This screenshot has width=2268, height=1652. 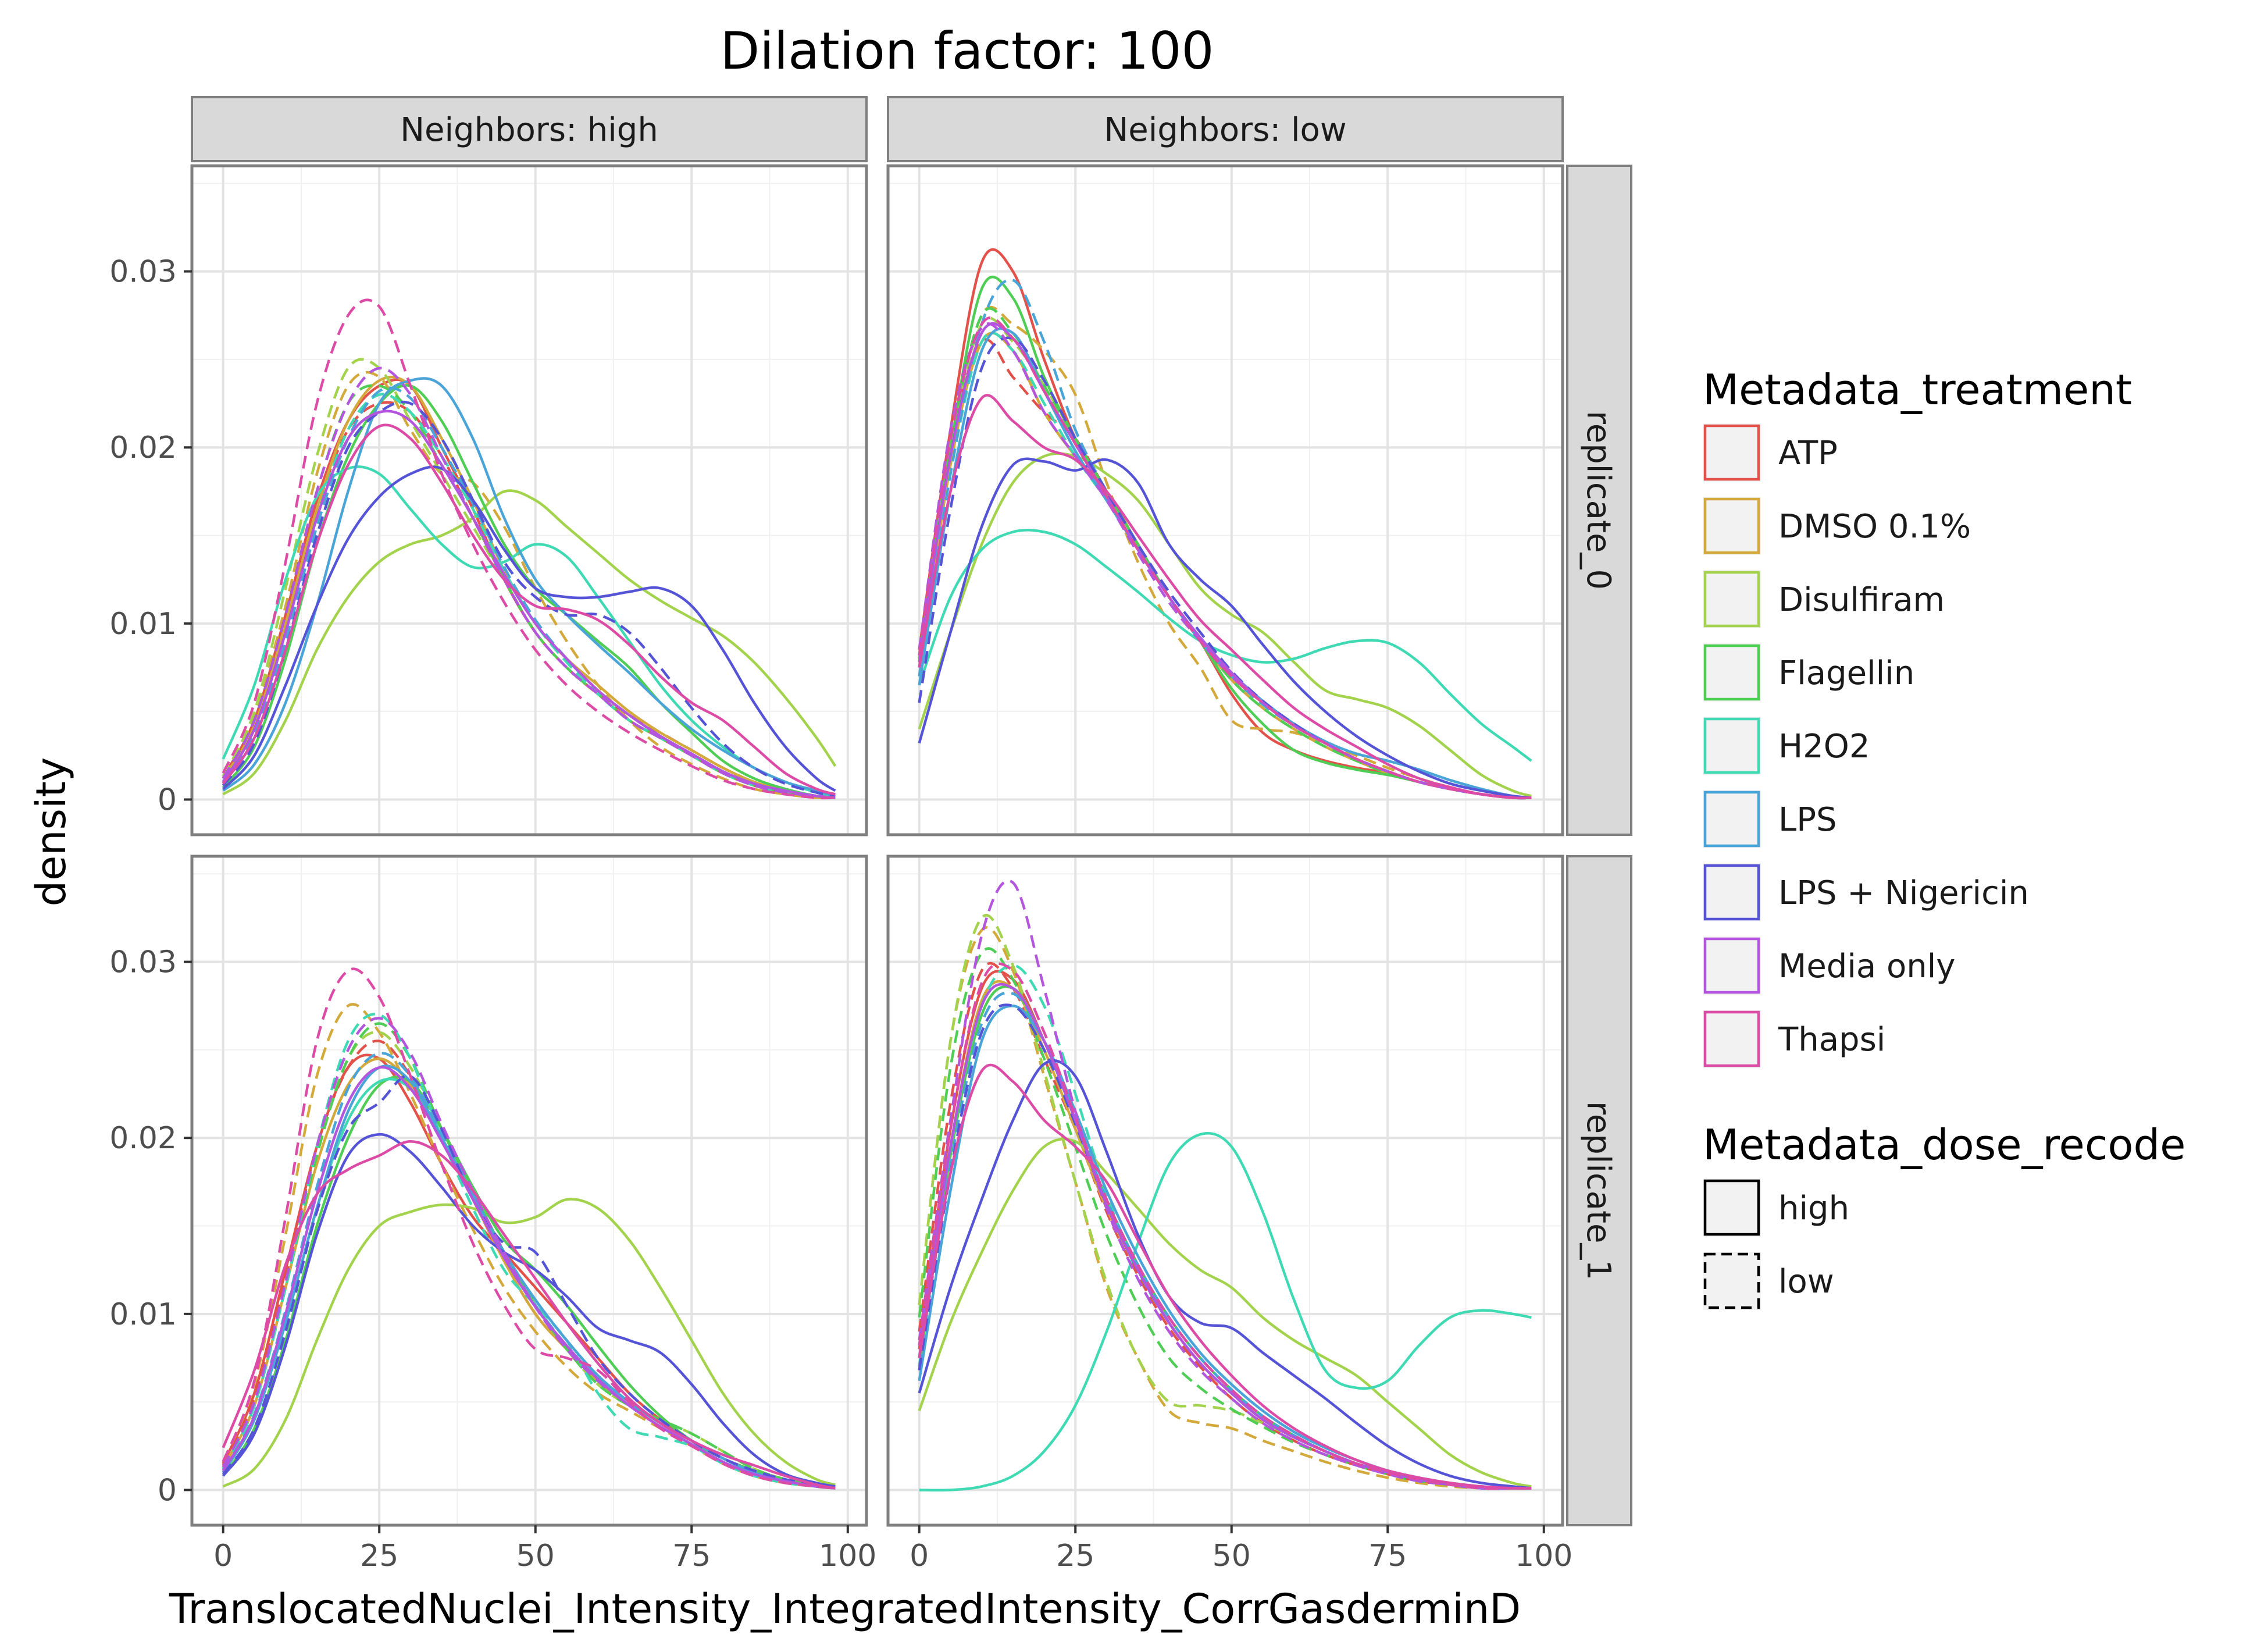 I want to click on facet-panel: 0 0.01 0.02 0.03 0 25 50 75 100, so click(x=492, y=1214).